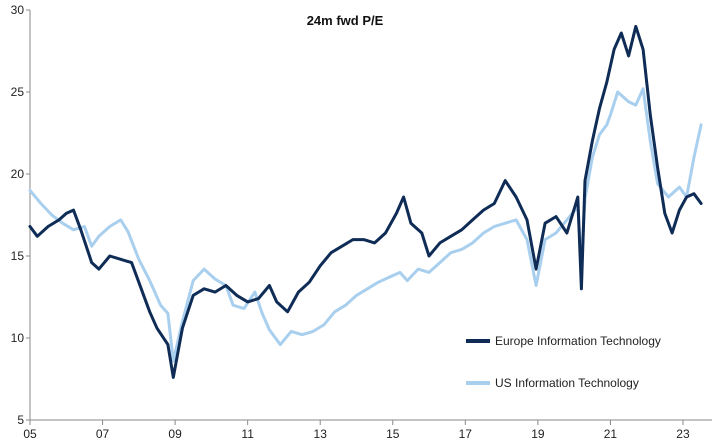 The width and height of the screenshot is (720, 445). I want to click on x-tick-label: 17, so click(466, 434).